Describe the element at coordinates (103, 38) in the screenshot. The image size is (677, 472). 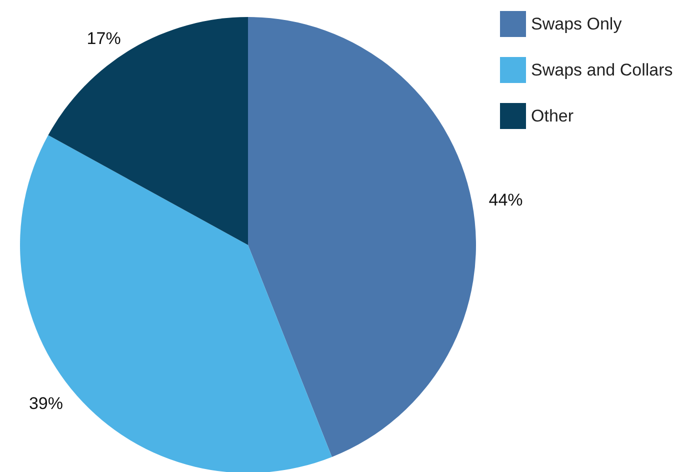
I see `data-label: 17%` at that location.